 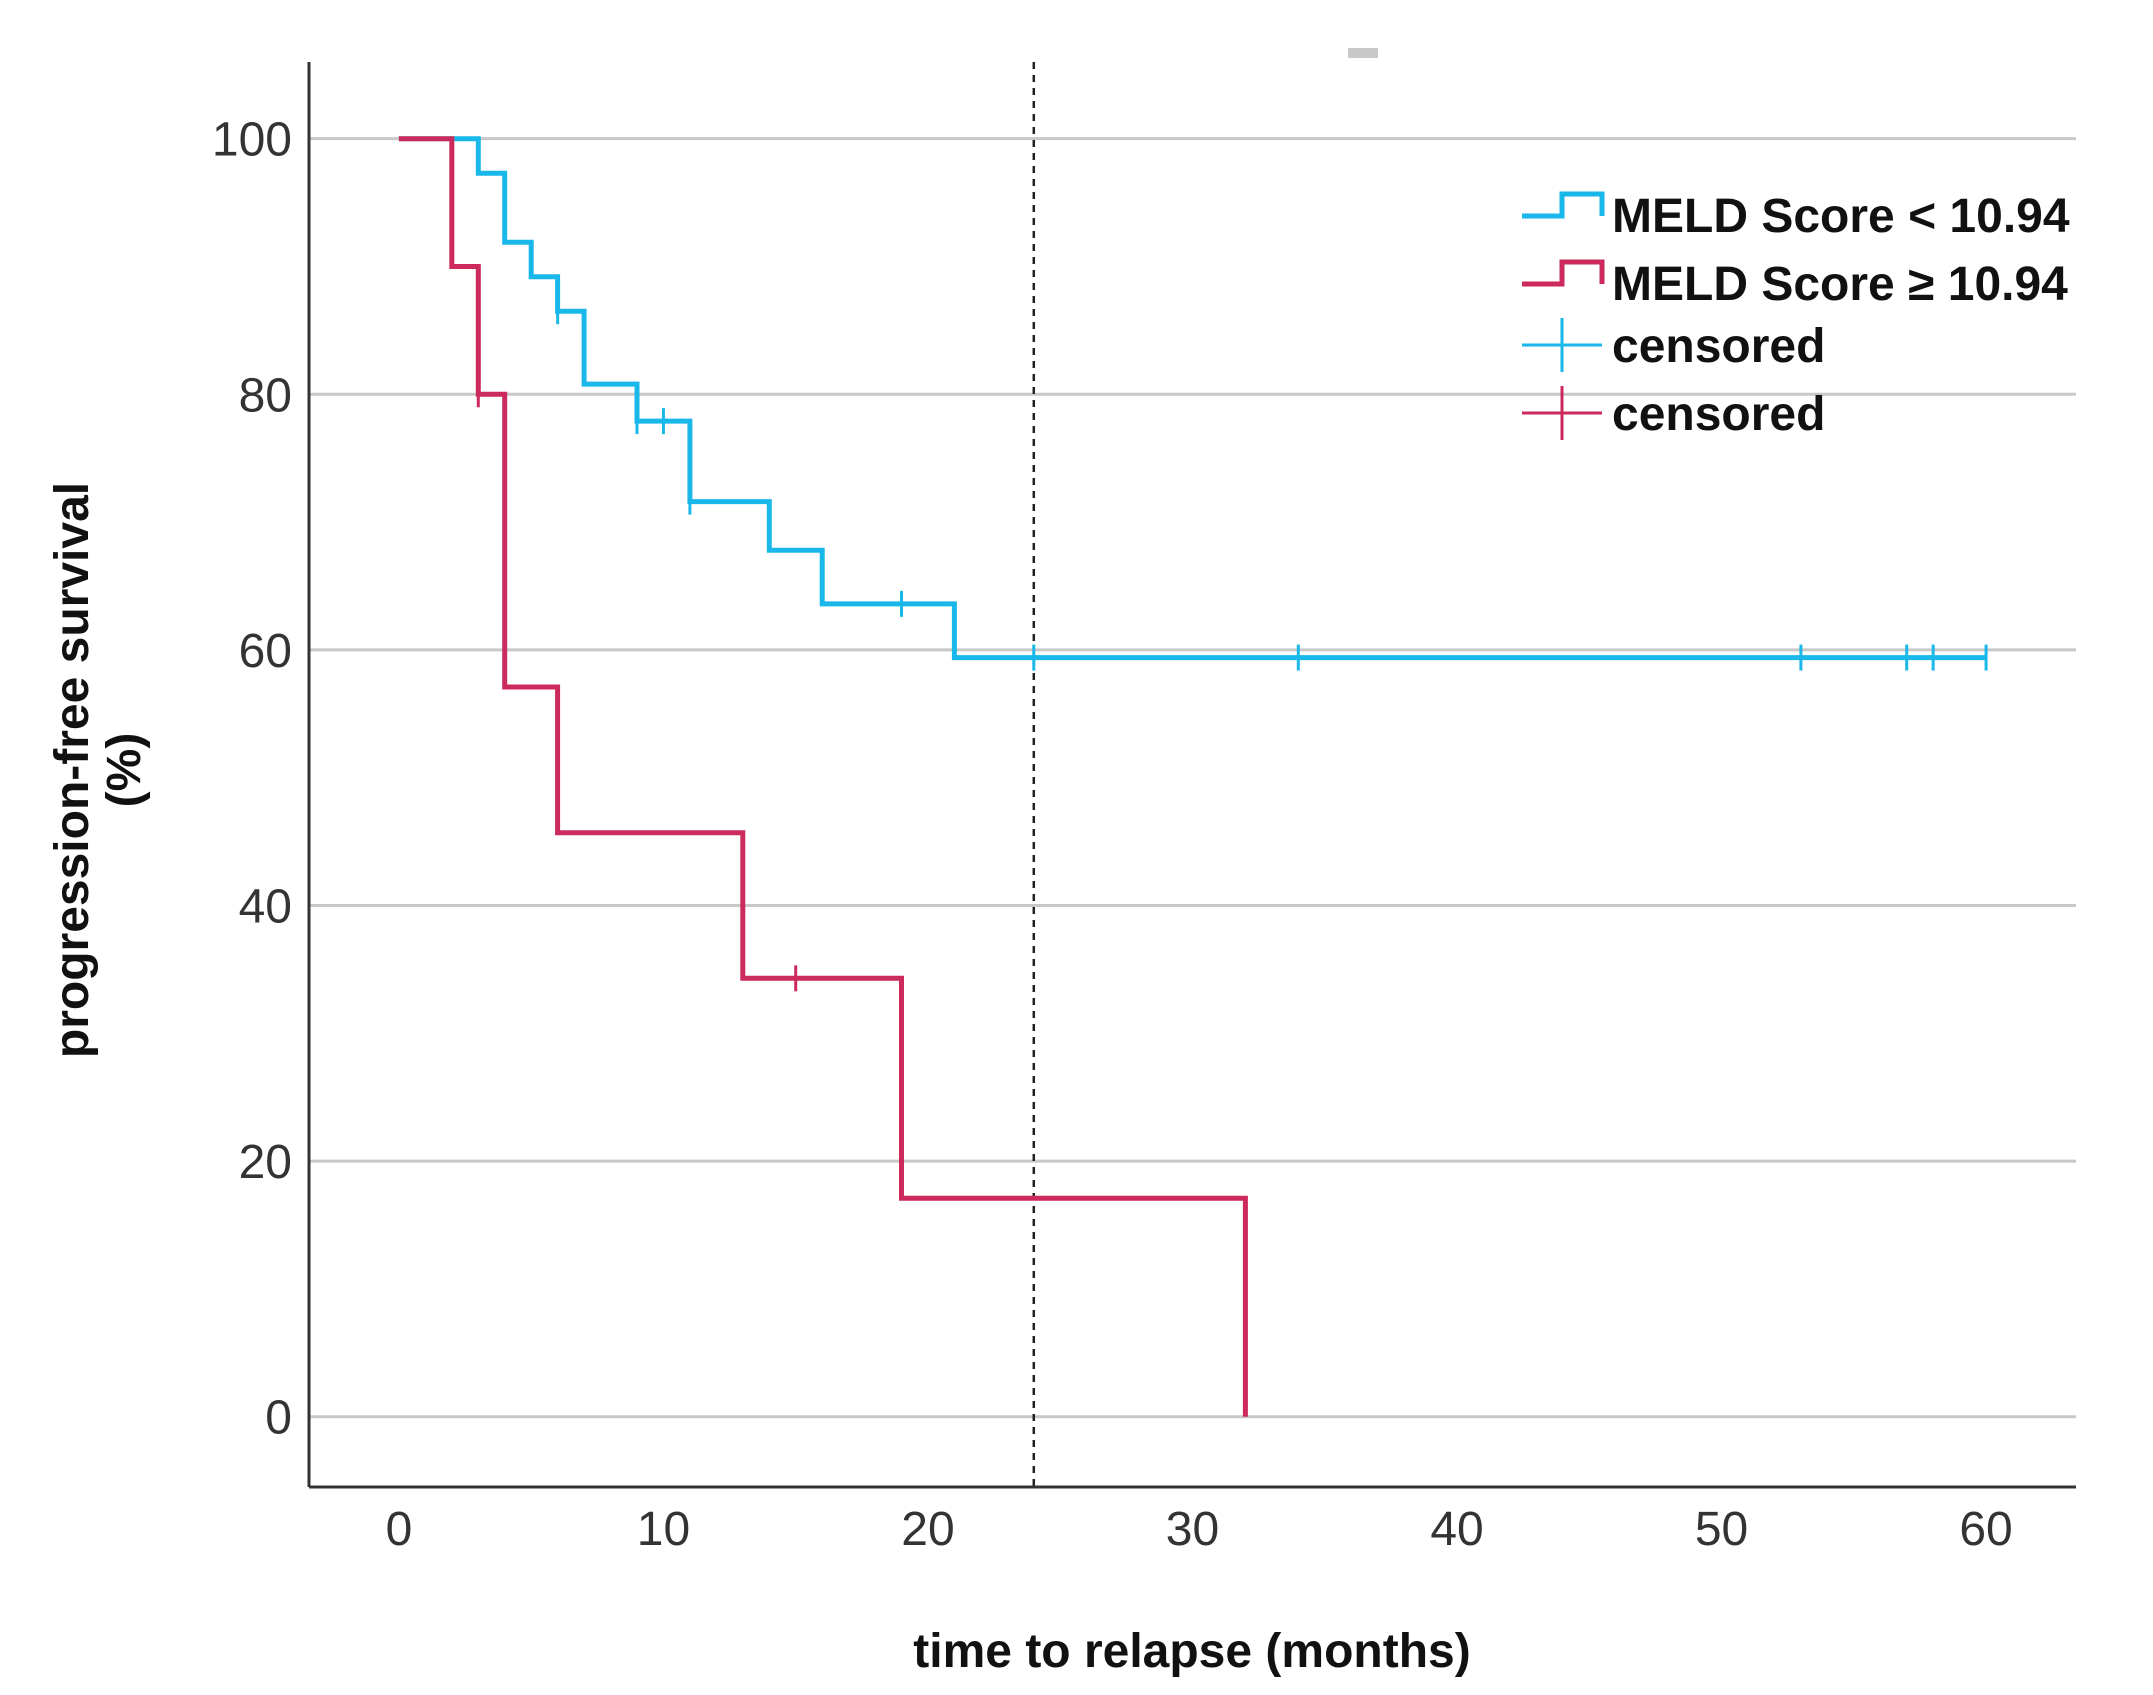 What do you see at coordinates (1191, 1651) in the screenshot?
I see `x-axis-title: time to relapse (months)` at bounding box center [1191, 1651].